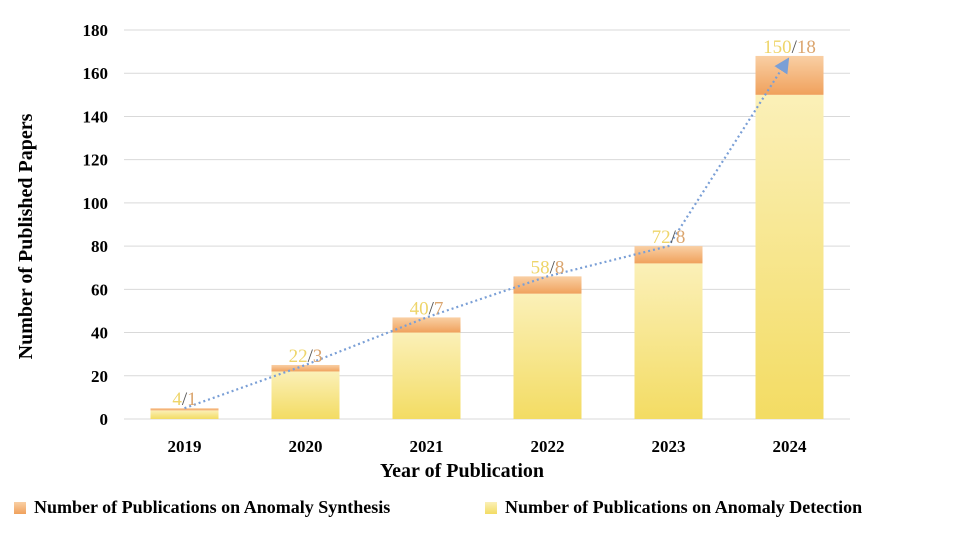 The width and height of the screenshot is (959, 543). Describe the element at coordinates (20, 507) in the screenshot. I see `legend-swatch-synthesis` at that location.